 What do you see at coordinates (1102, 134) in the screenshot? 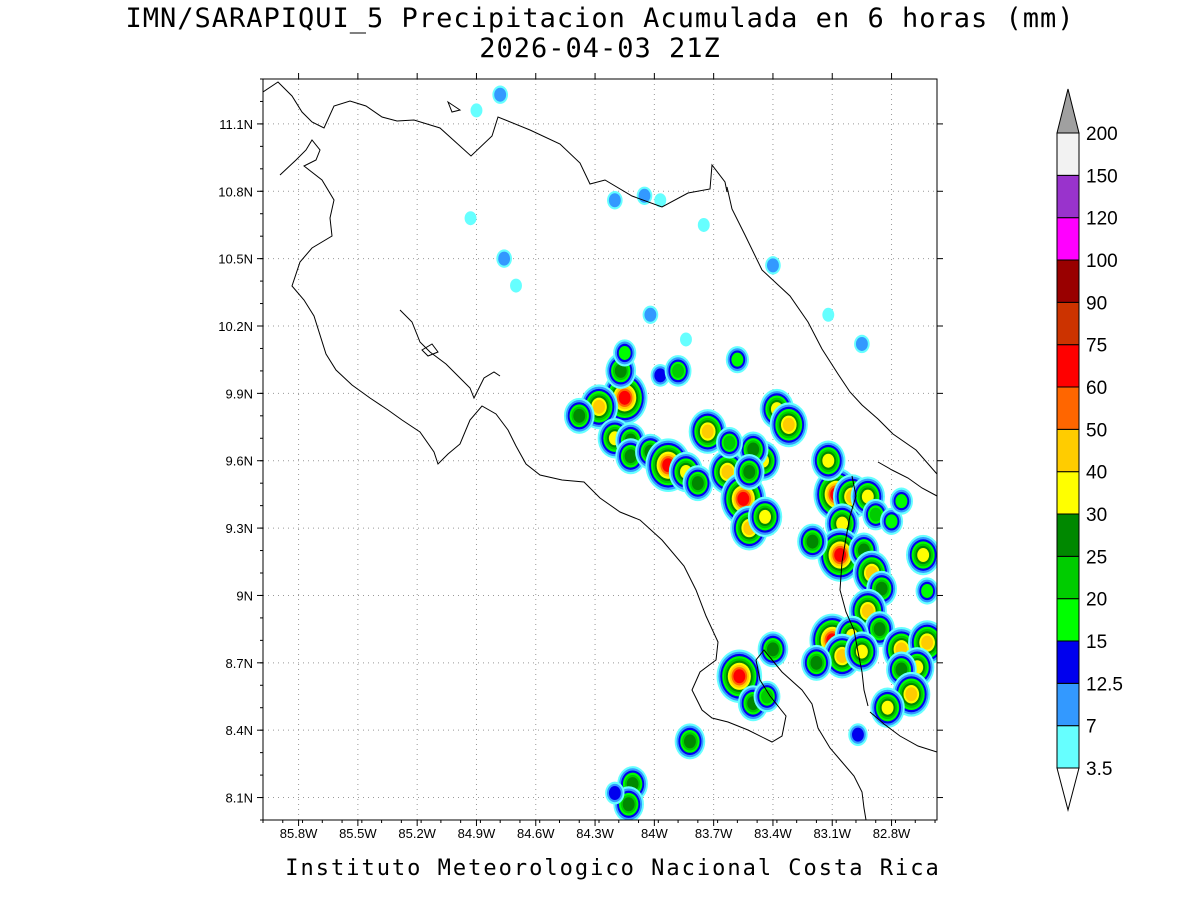
I see `colorbar-level-label: 200` at bounding box center [1102, 134].